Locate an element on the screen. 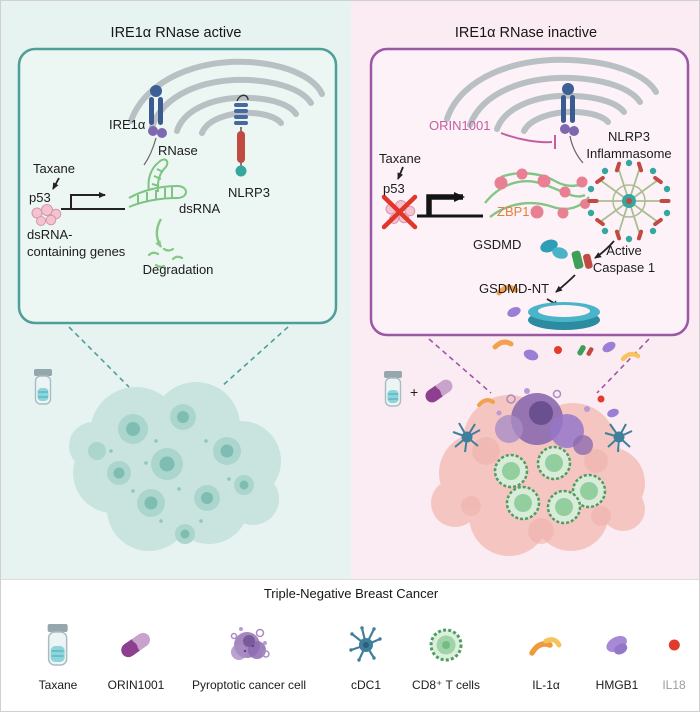 This screenshot has height=712, width=700. degradation-arrow is located at coordinates (159, 233).